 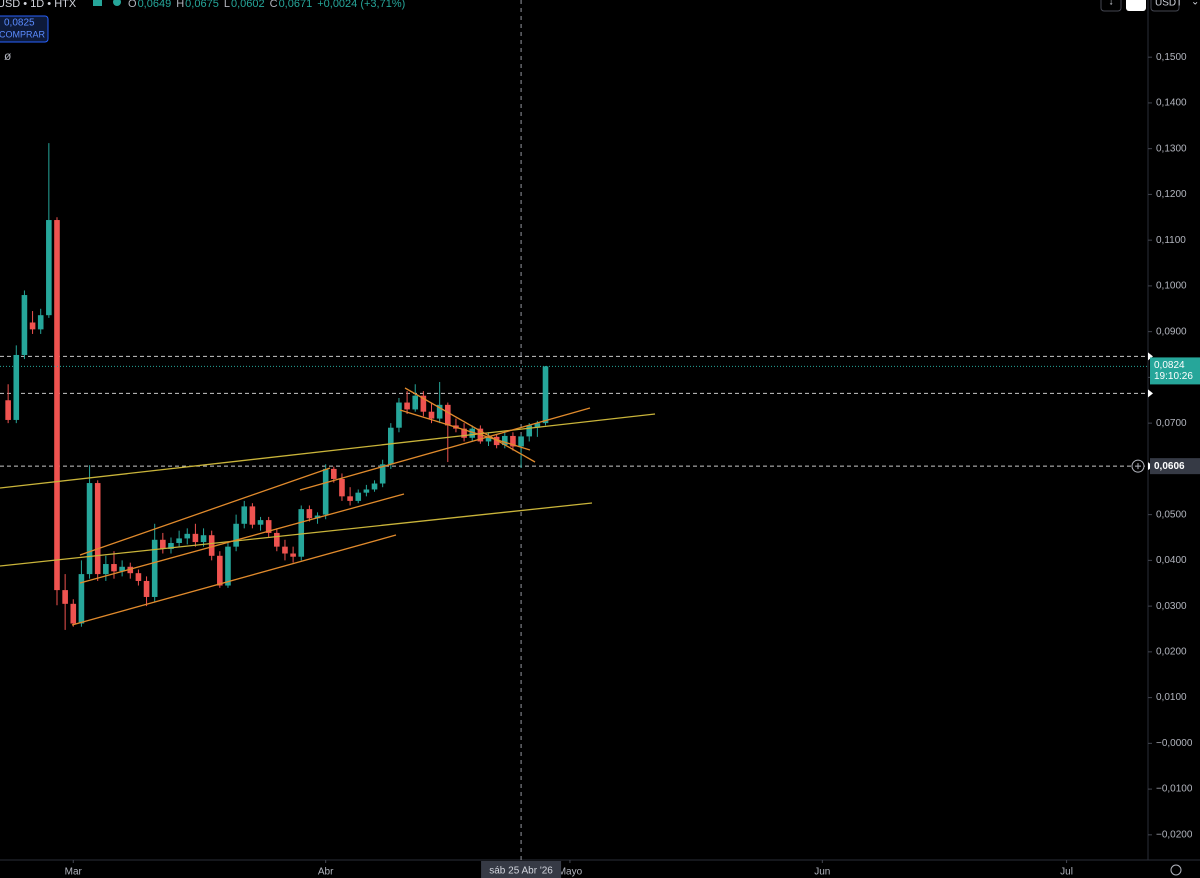 I want to click on buy-button, so click(x=24, y=29).